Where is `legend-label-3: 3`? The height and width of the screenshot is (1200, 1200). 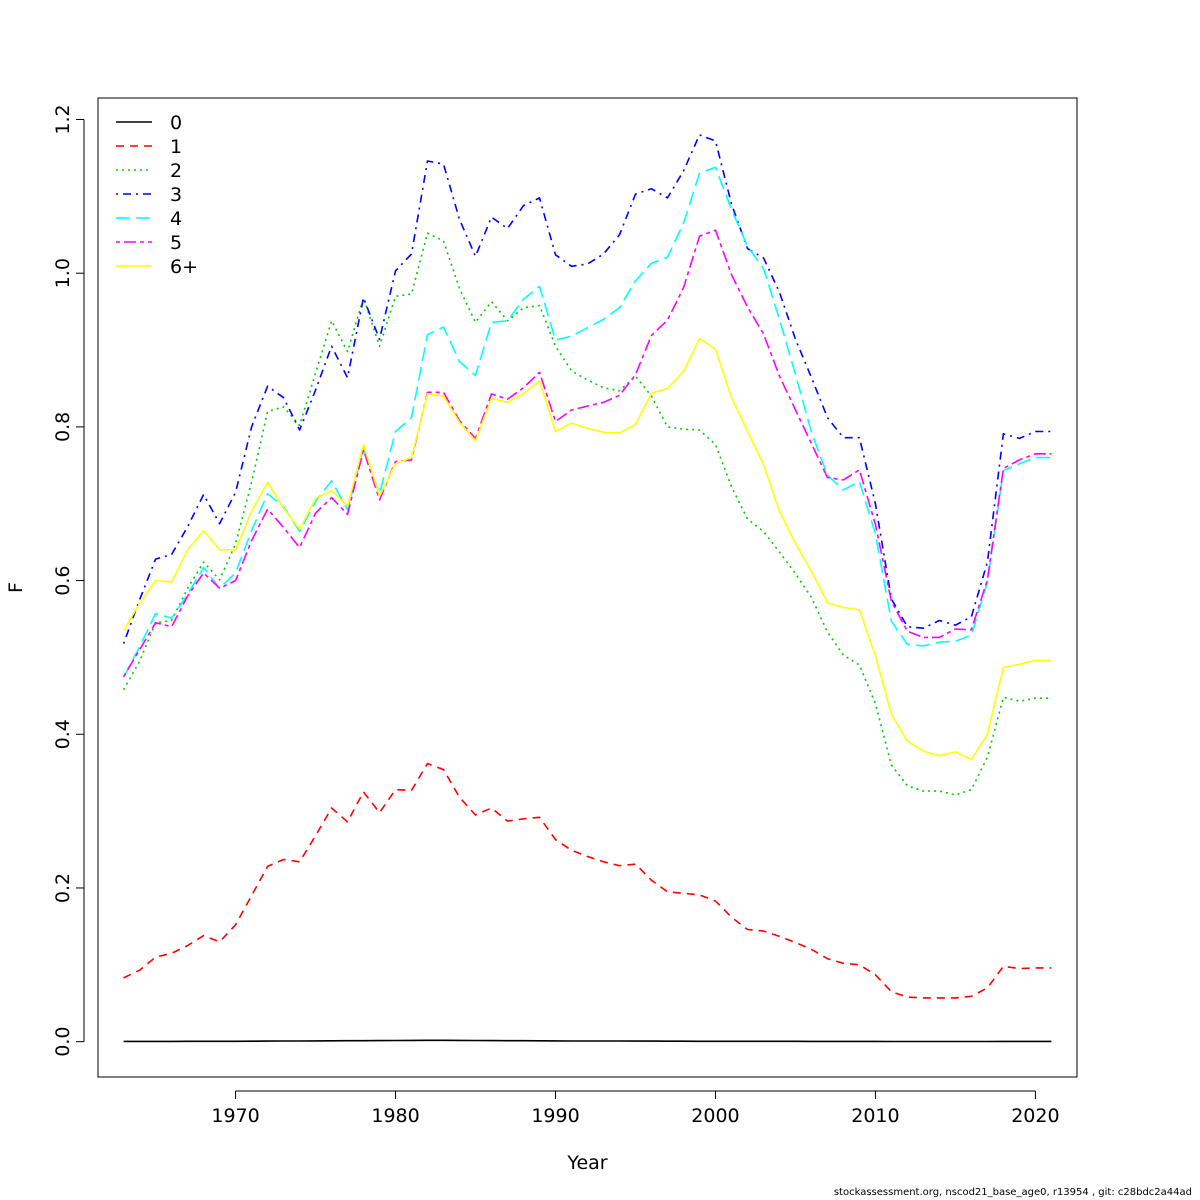
legend-label-3: 3 is located at coordinates (176, 195).